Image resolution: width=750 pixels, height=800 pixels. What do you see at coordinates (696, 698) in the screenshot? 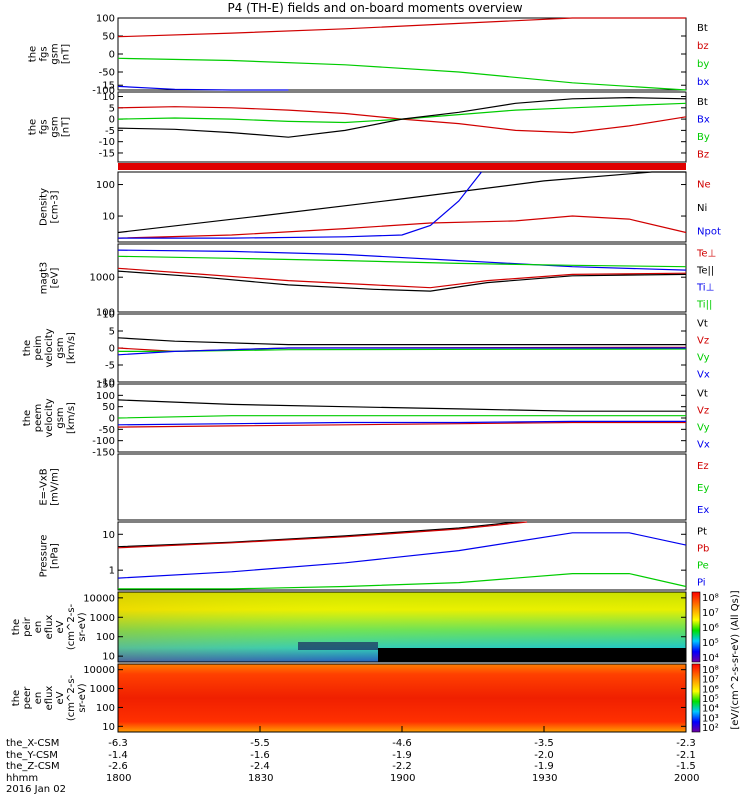
I see `colorbar` at bounding box center [696, 698].